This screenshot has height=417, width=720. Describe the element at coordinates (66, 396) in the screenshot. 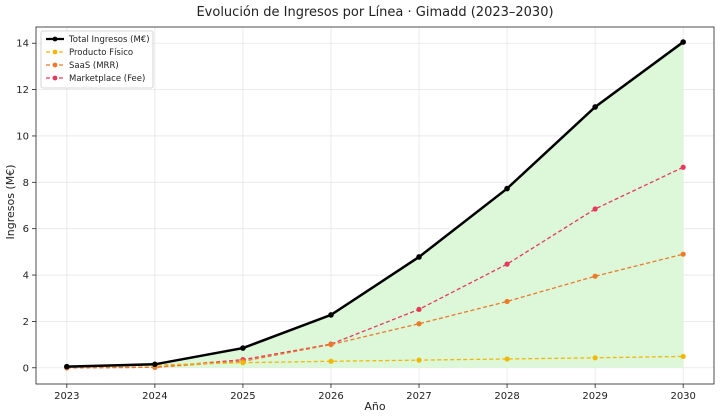

I see `x-tick-label: 2023` at that location.